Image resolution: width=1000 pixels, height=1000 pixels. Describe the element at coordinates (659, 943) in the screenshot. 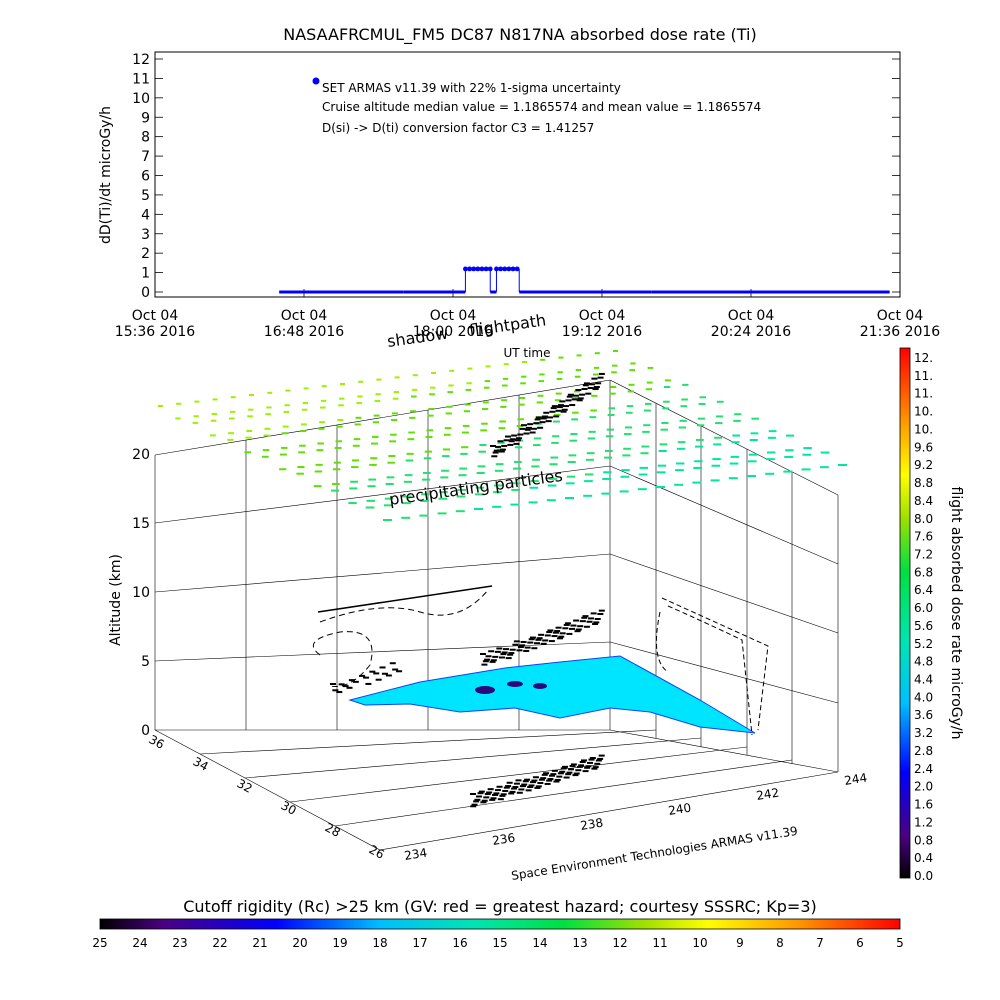

I see `rigidity-colorbar-tick-label: 11` at that location.